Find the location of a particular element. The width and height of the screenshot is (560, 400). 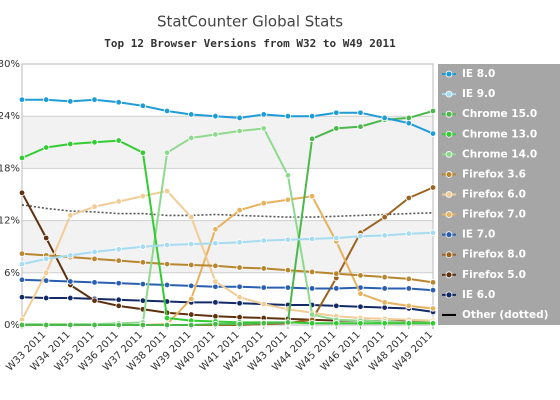

chart-title: StatCounter Global Stats is located at coordinates (250, 22).